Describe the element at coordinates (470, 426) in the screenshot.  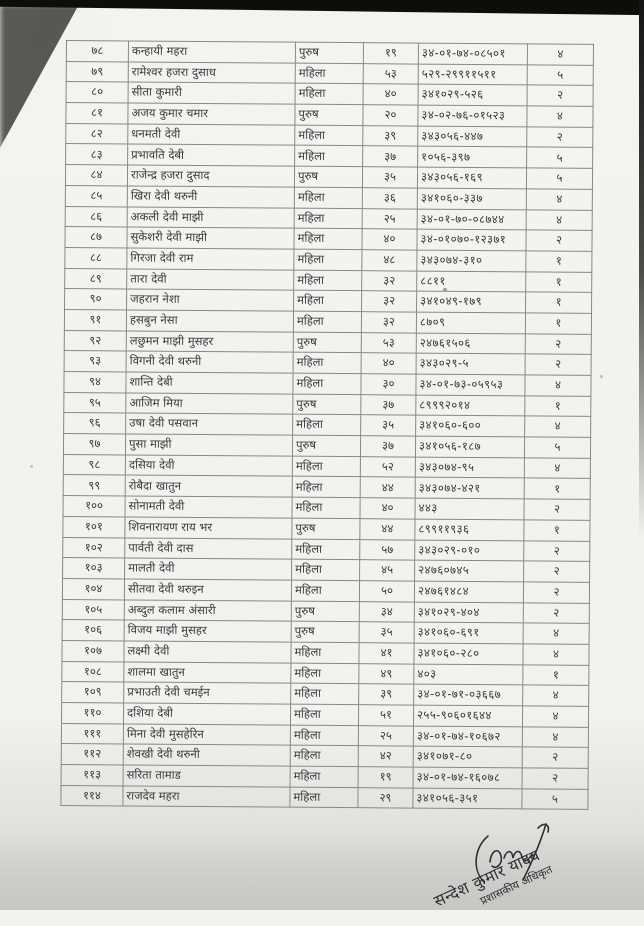
I see `cell-id_number: ३४१०६०-६००` at that location.